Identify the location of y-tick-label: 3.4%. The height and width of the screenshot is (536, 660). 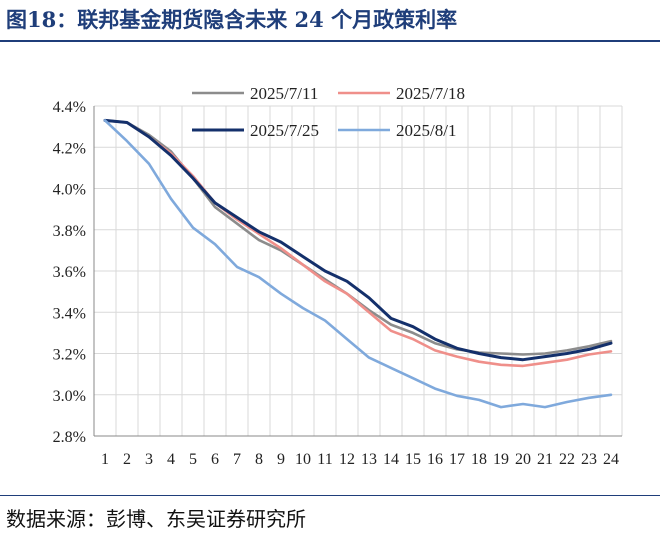
(69, 313).